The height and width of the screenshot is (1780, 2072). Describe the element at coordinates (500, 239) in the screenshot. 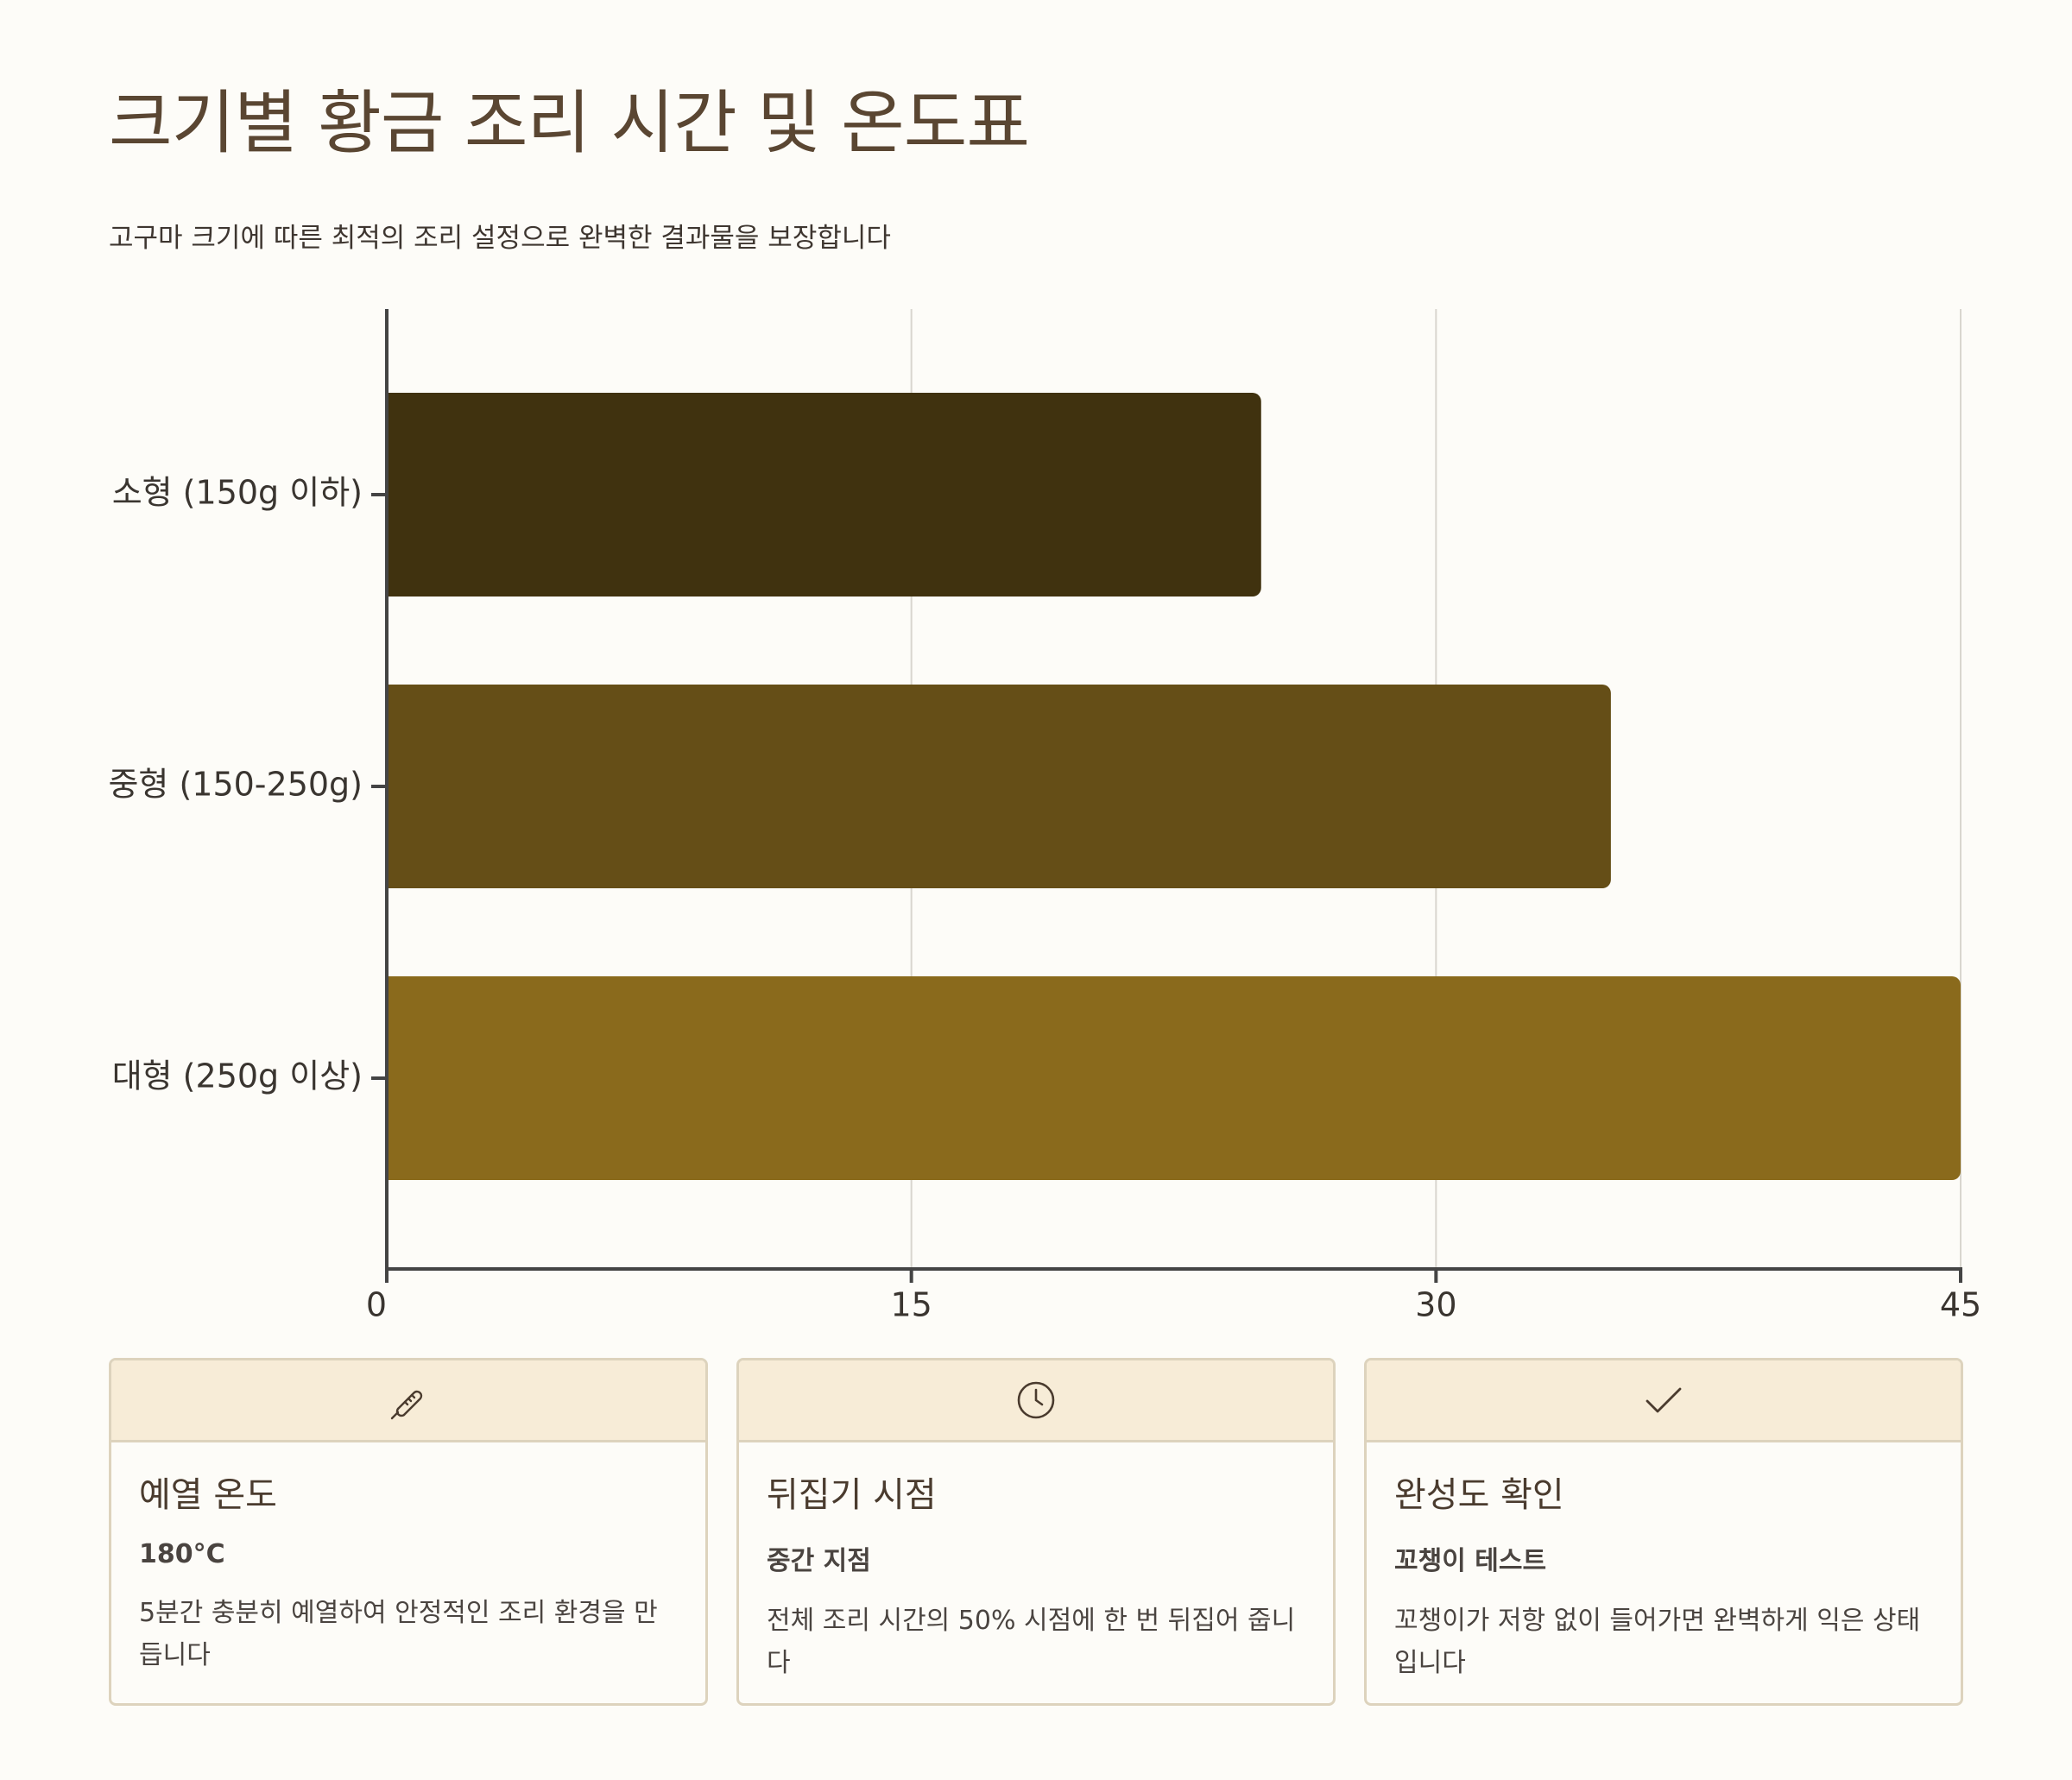

I see `page-subtitle: 고구마 크기에 따른 최적의 조리 설정으로 완벽한 결과물을 보장합니다` at that location.